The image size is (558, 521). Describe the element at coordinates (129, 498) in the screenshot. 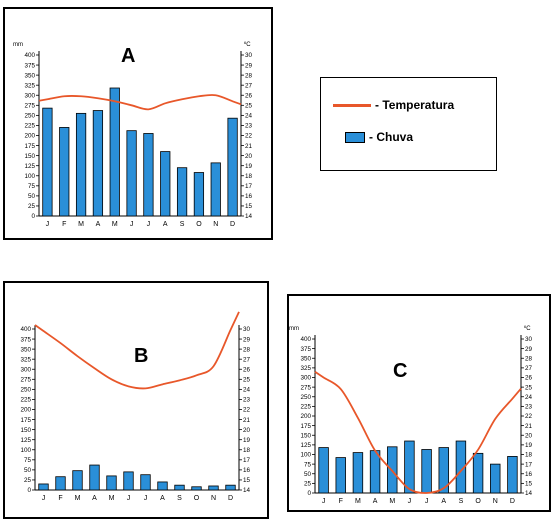

I see `chart-b-month-label: J` at that location.